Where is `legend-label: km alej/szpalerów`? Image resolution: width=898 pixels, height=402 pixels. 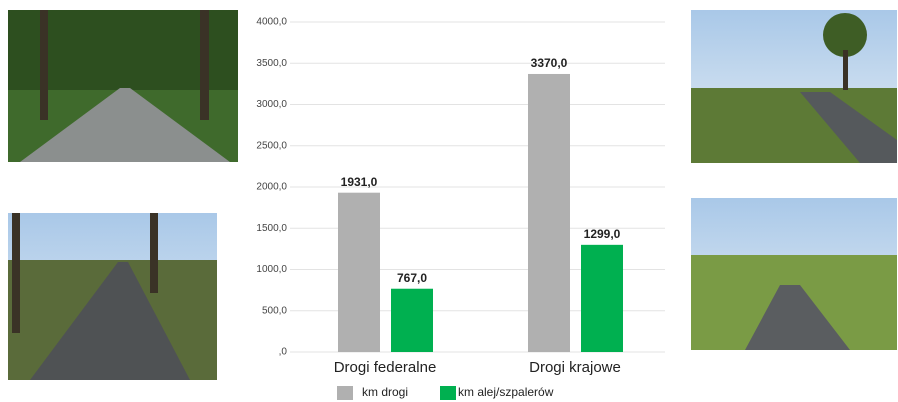 legend-label: km alej/szpalerów is located at coordinates (506, 392).